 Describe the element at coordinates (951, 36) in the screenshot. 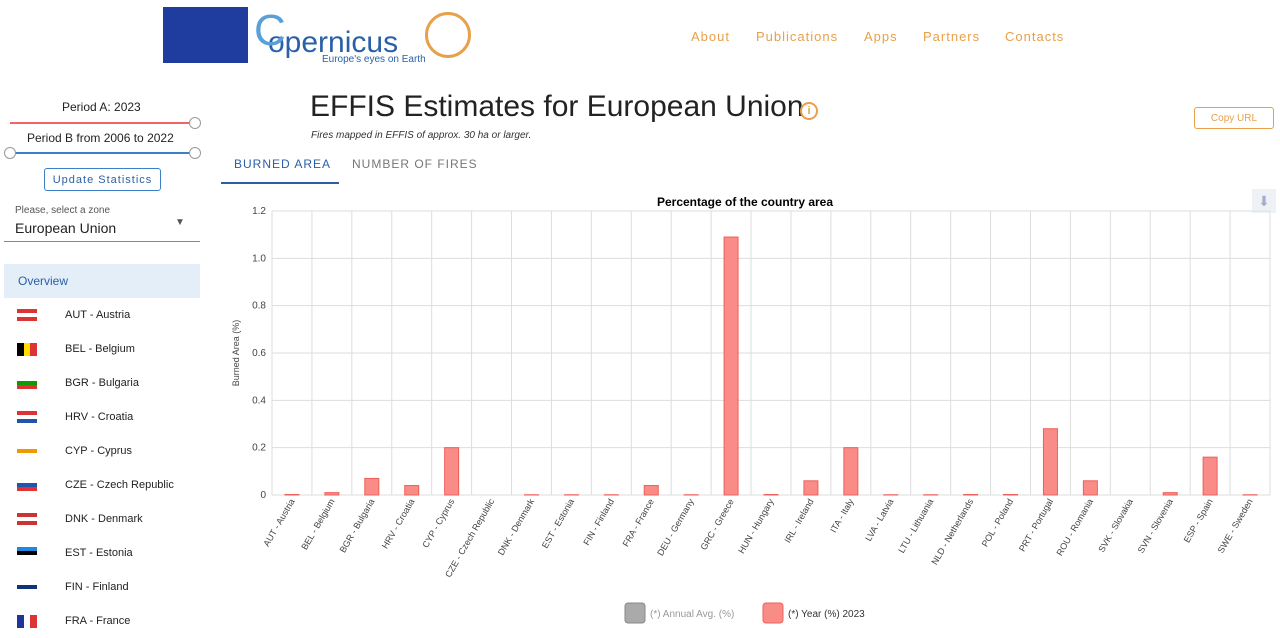

I see `nav-link: Partners` at that location.